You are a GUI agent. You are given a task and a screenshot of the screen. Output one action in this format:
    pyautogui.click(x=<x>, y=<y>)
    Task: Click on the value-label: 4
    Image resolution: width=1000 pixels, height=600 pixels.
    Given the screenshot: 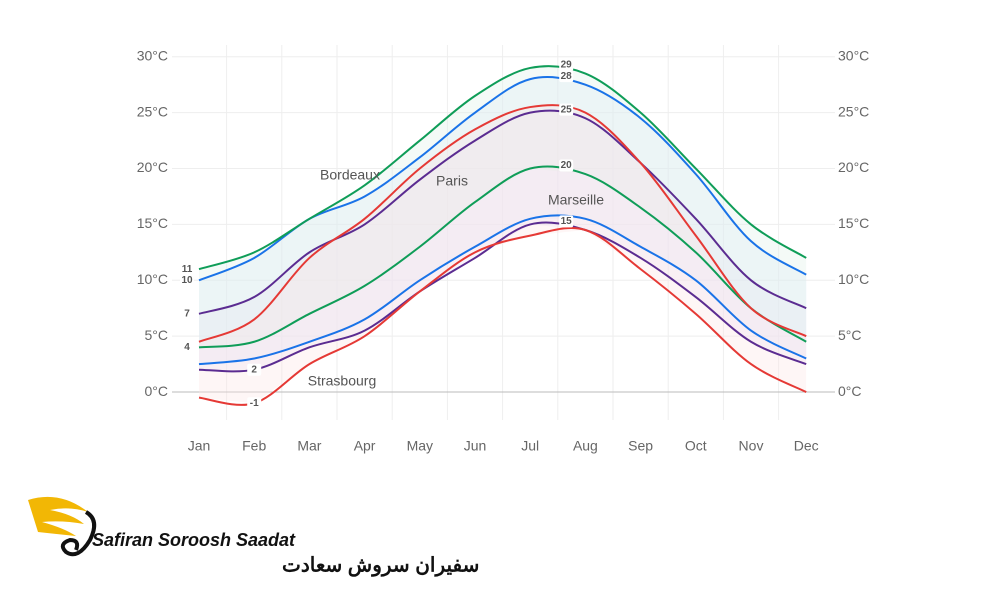 What is the action you would take?
    pyautogui.click(x=187, y=347)
    